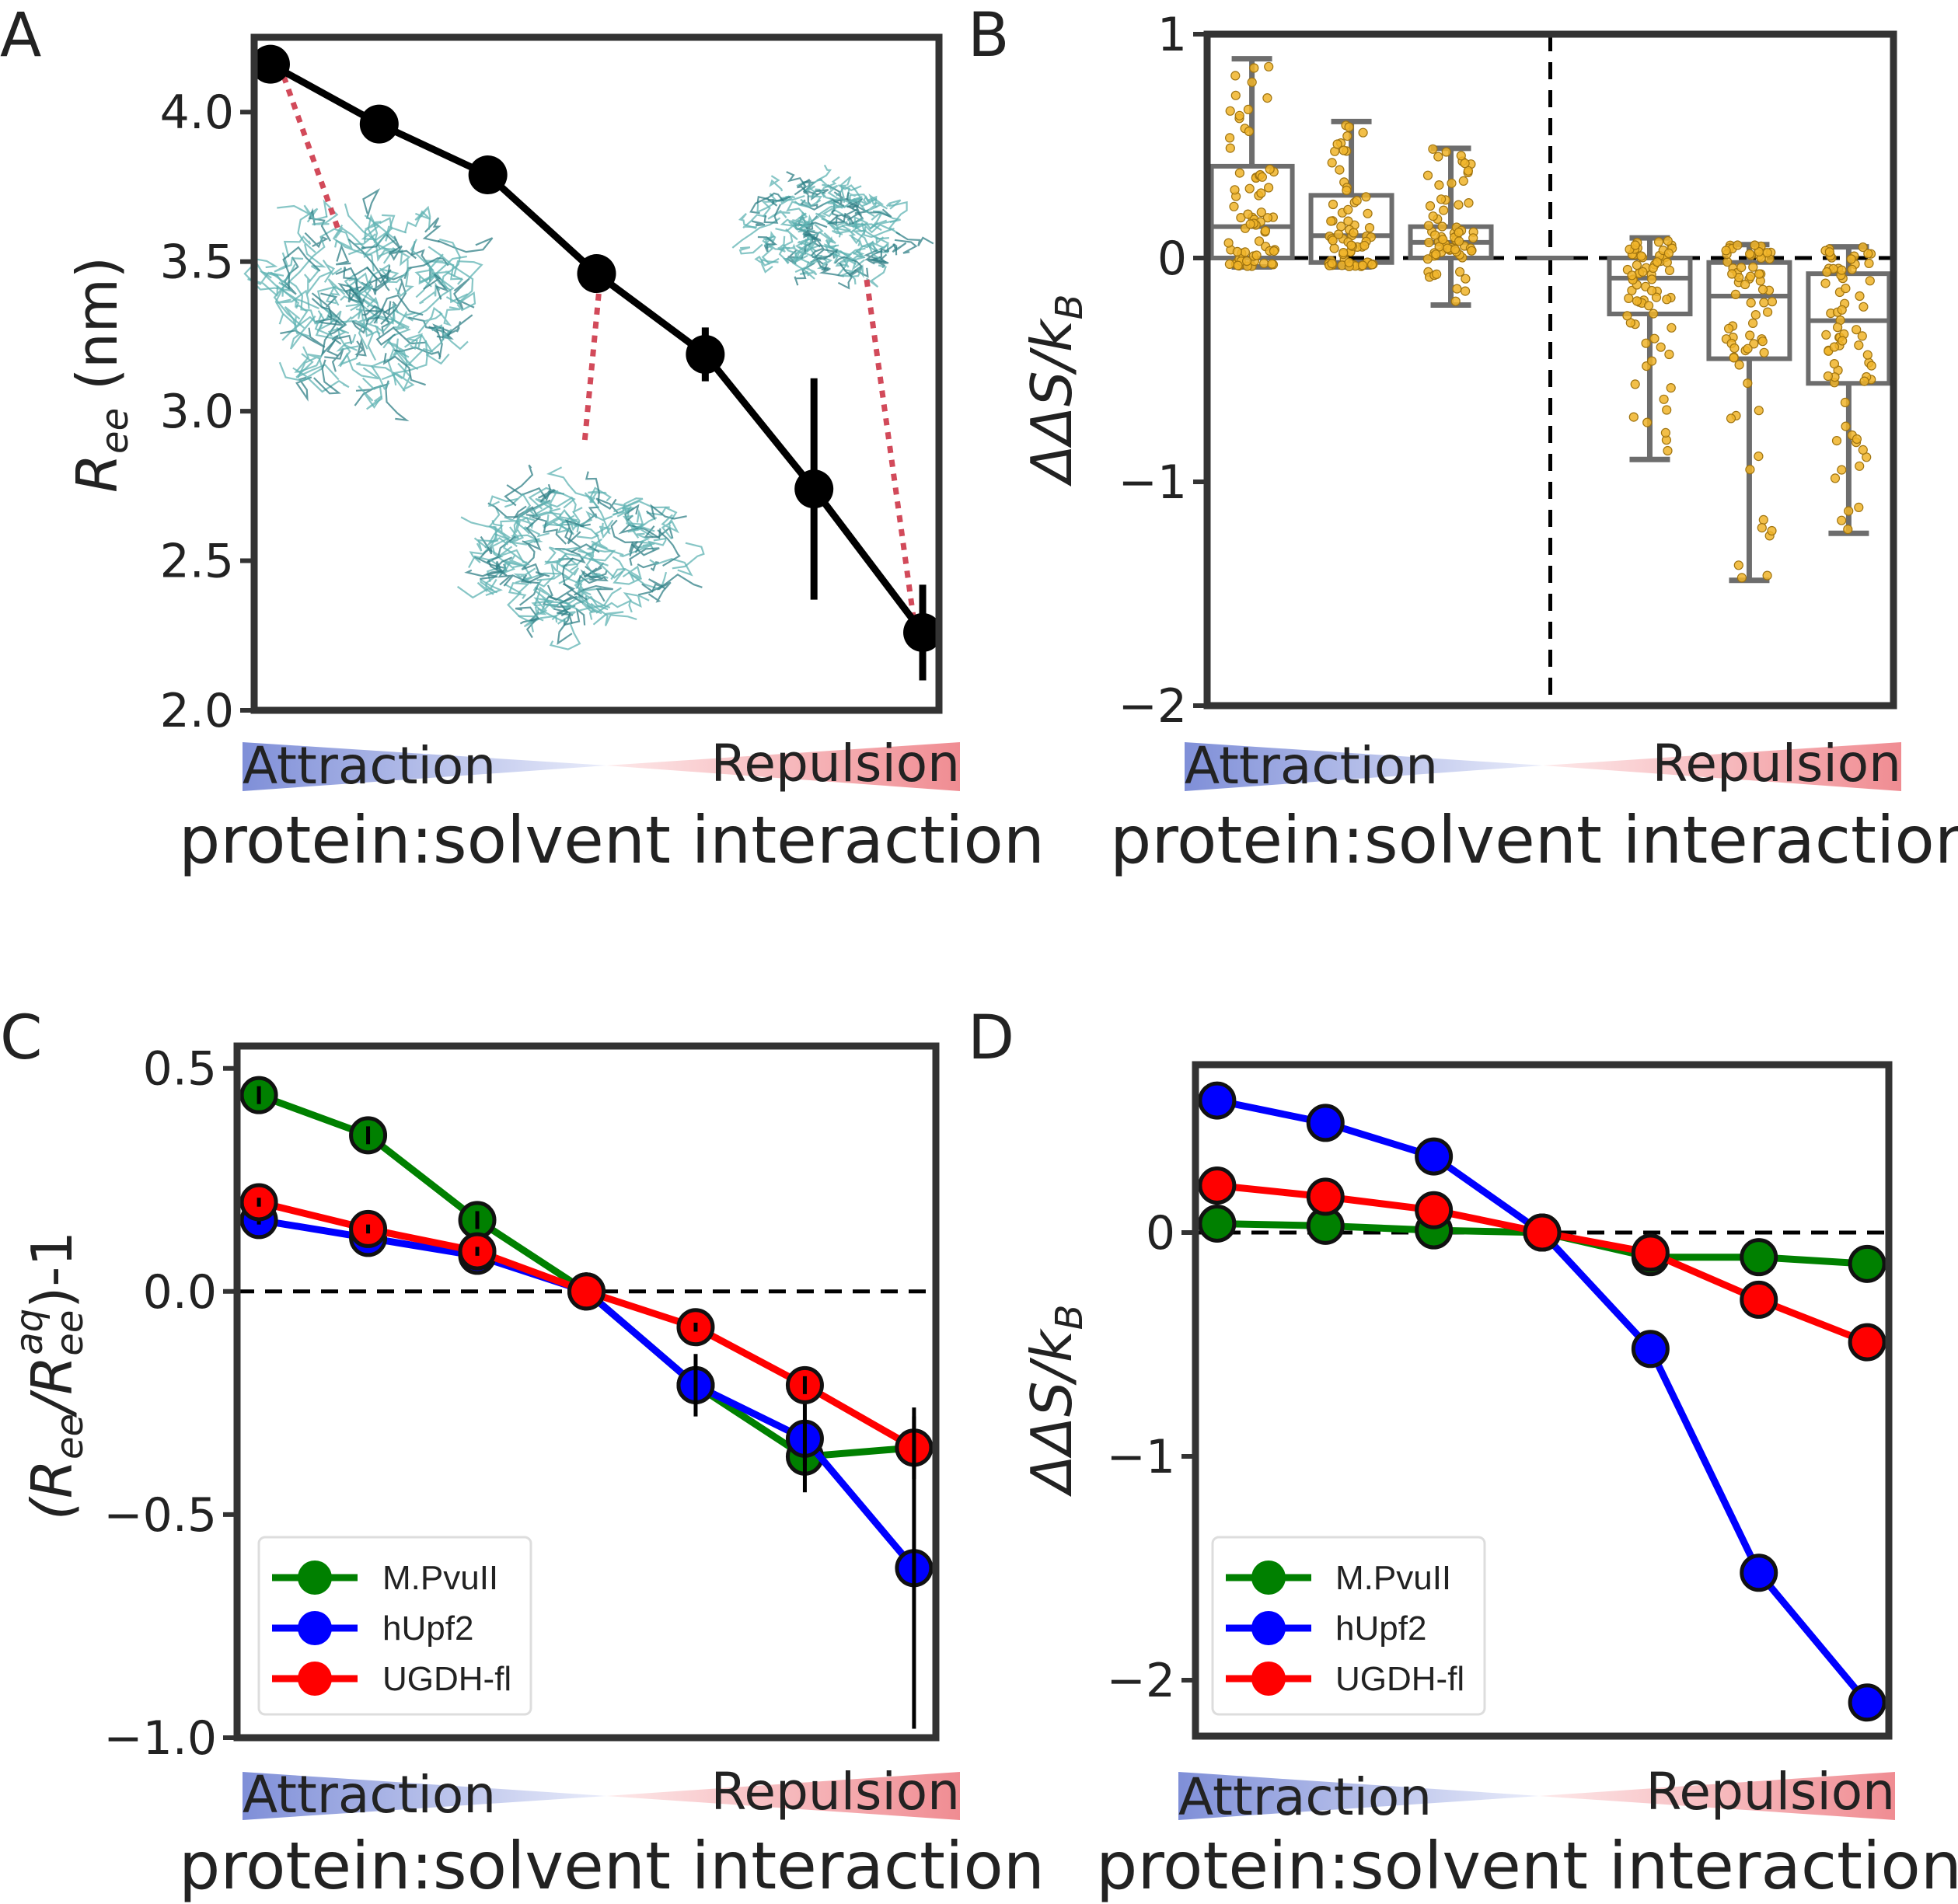 This screenshot has width=1958, height=1904. I want to click on y-tick-label: 2.0, so click(197, 711).